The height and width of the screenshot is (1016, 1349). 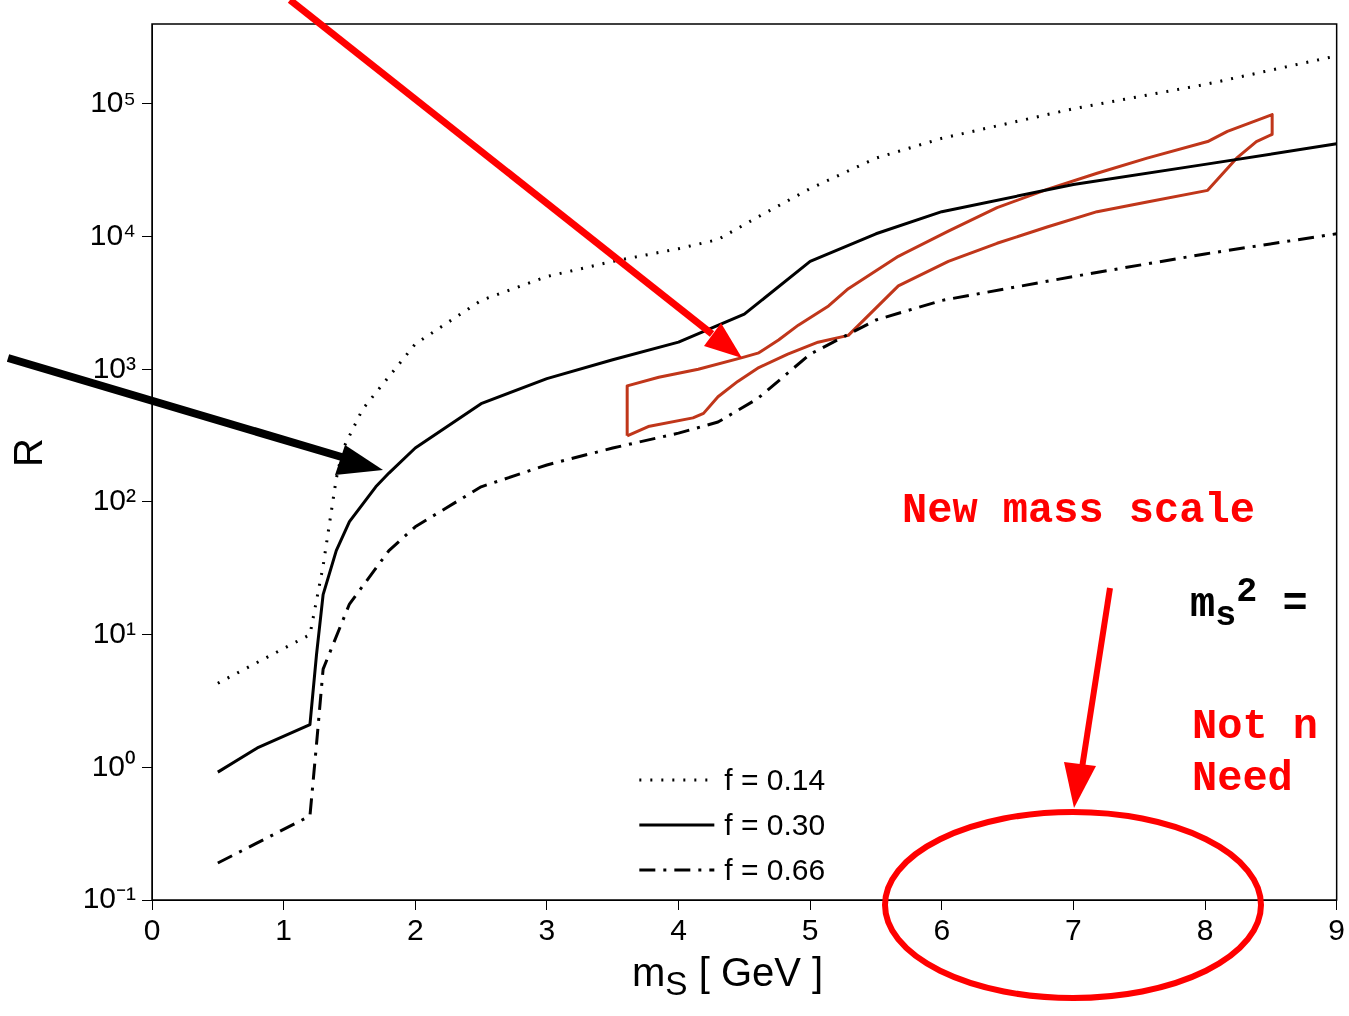 I want to click on legend-label: f = 0.14, so click(x=775, y=780).